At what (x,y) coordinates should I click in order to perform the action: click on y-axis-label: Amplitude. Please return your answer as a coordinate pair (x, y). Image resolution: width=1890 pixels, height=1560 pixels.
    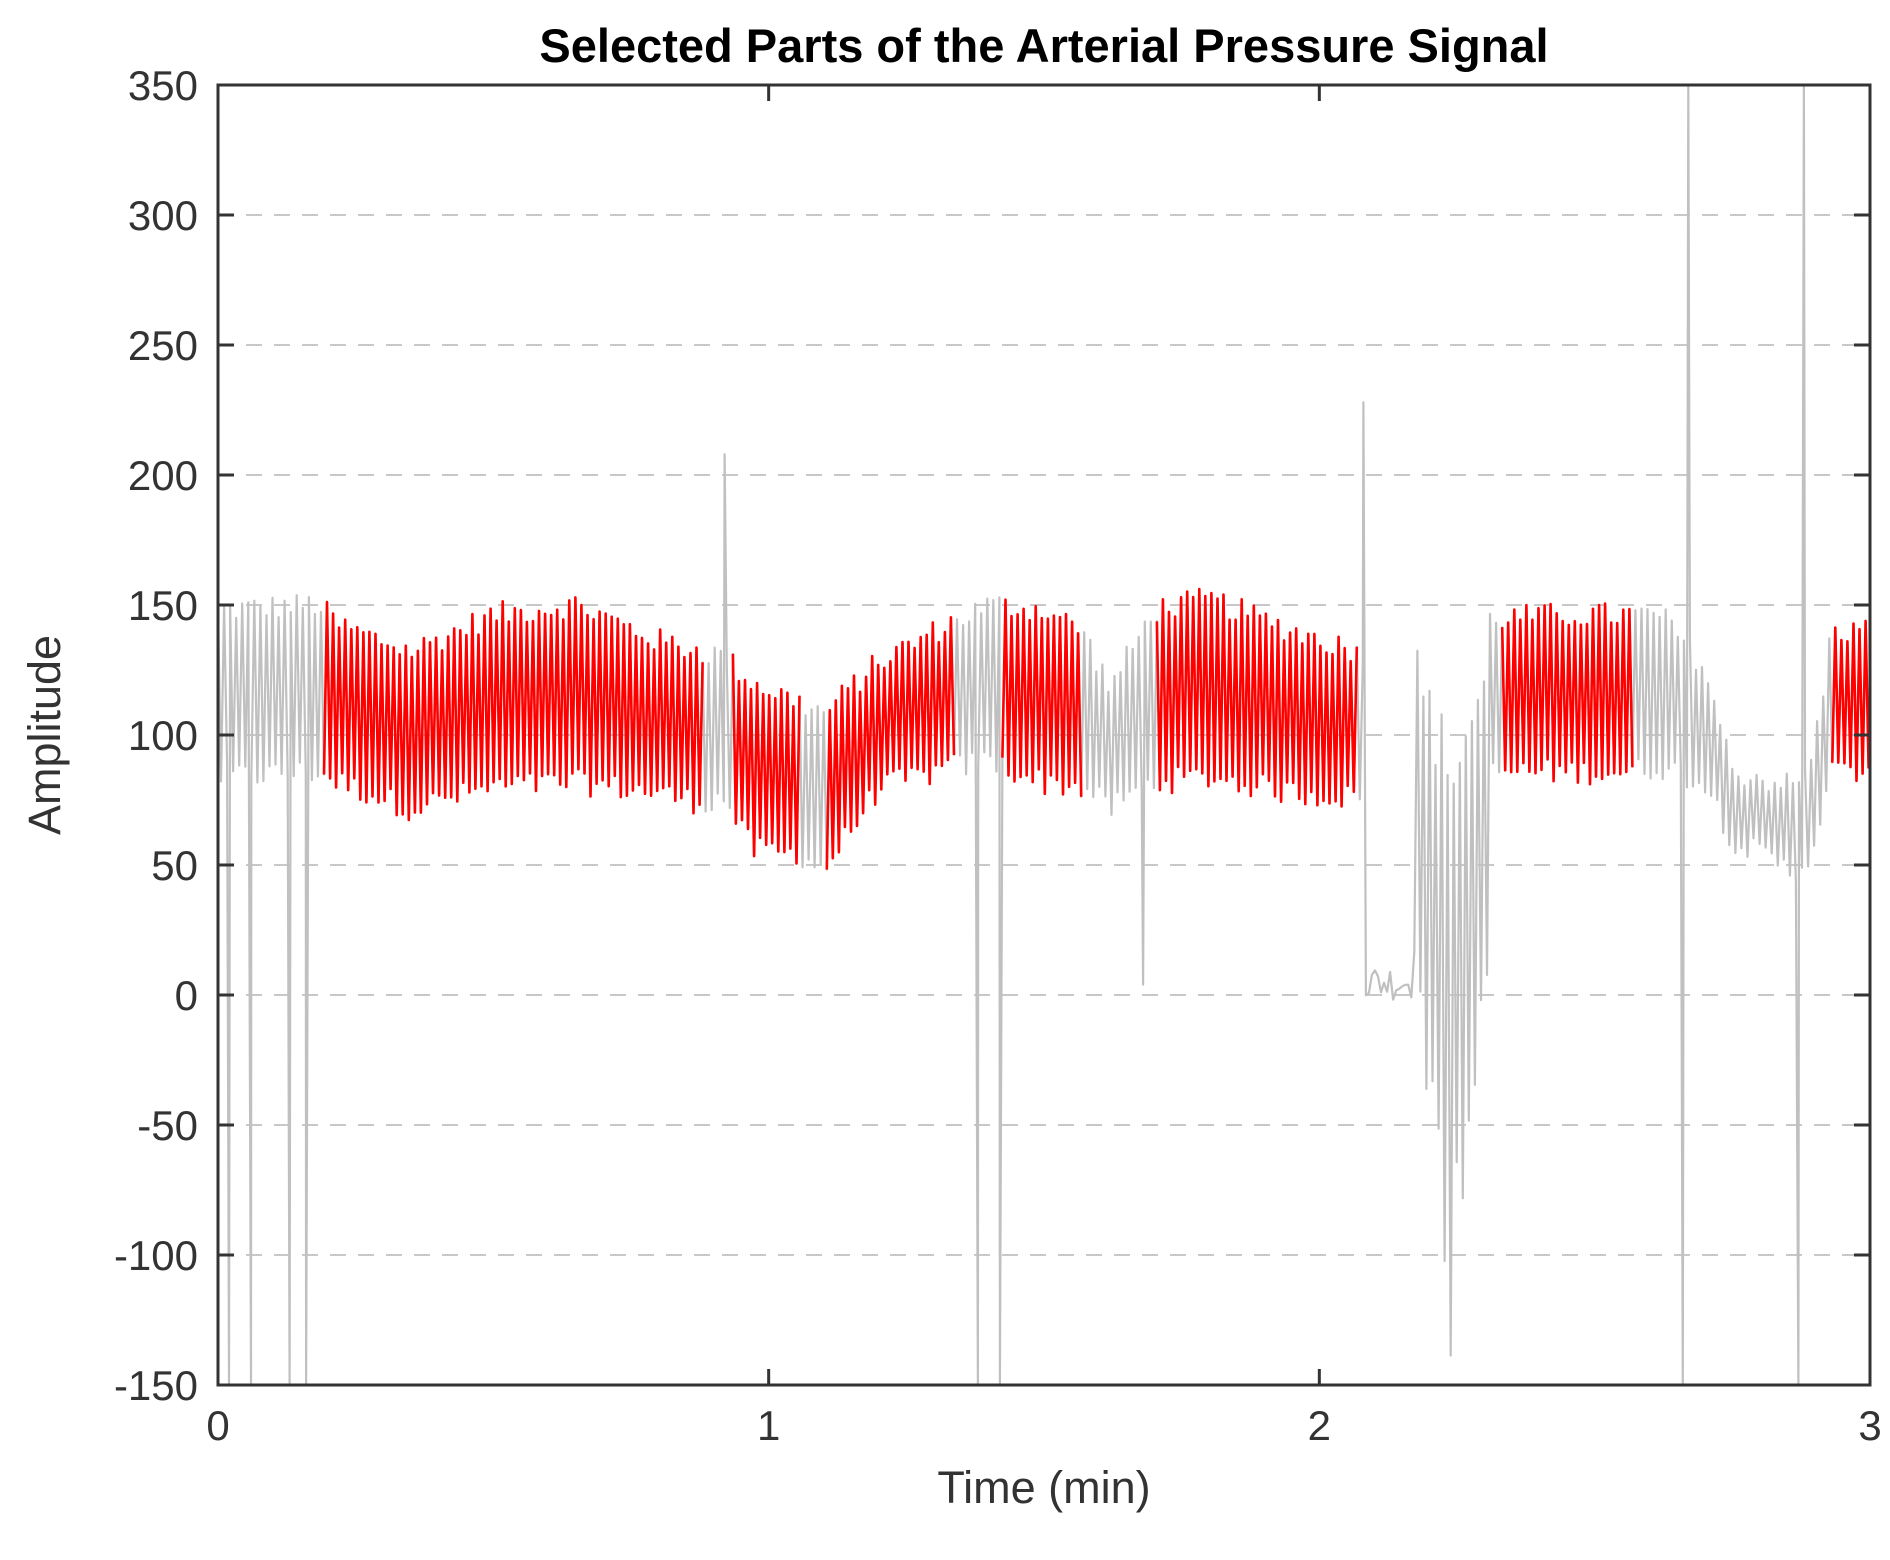
    Looking at the image, I should click on (44, 735).